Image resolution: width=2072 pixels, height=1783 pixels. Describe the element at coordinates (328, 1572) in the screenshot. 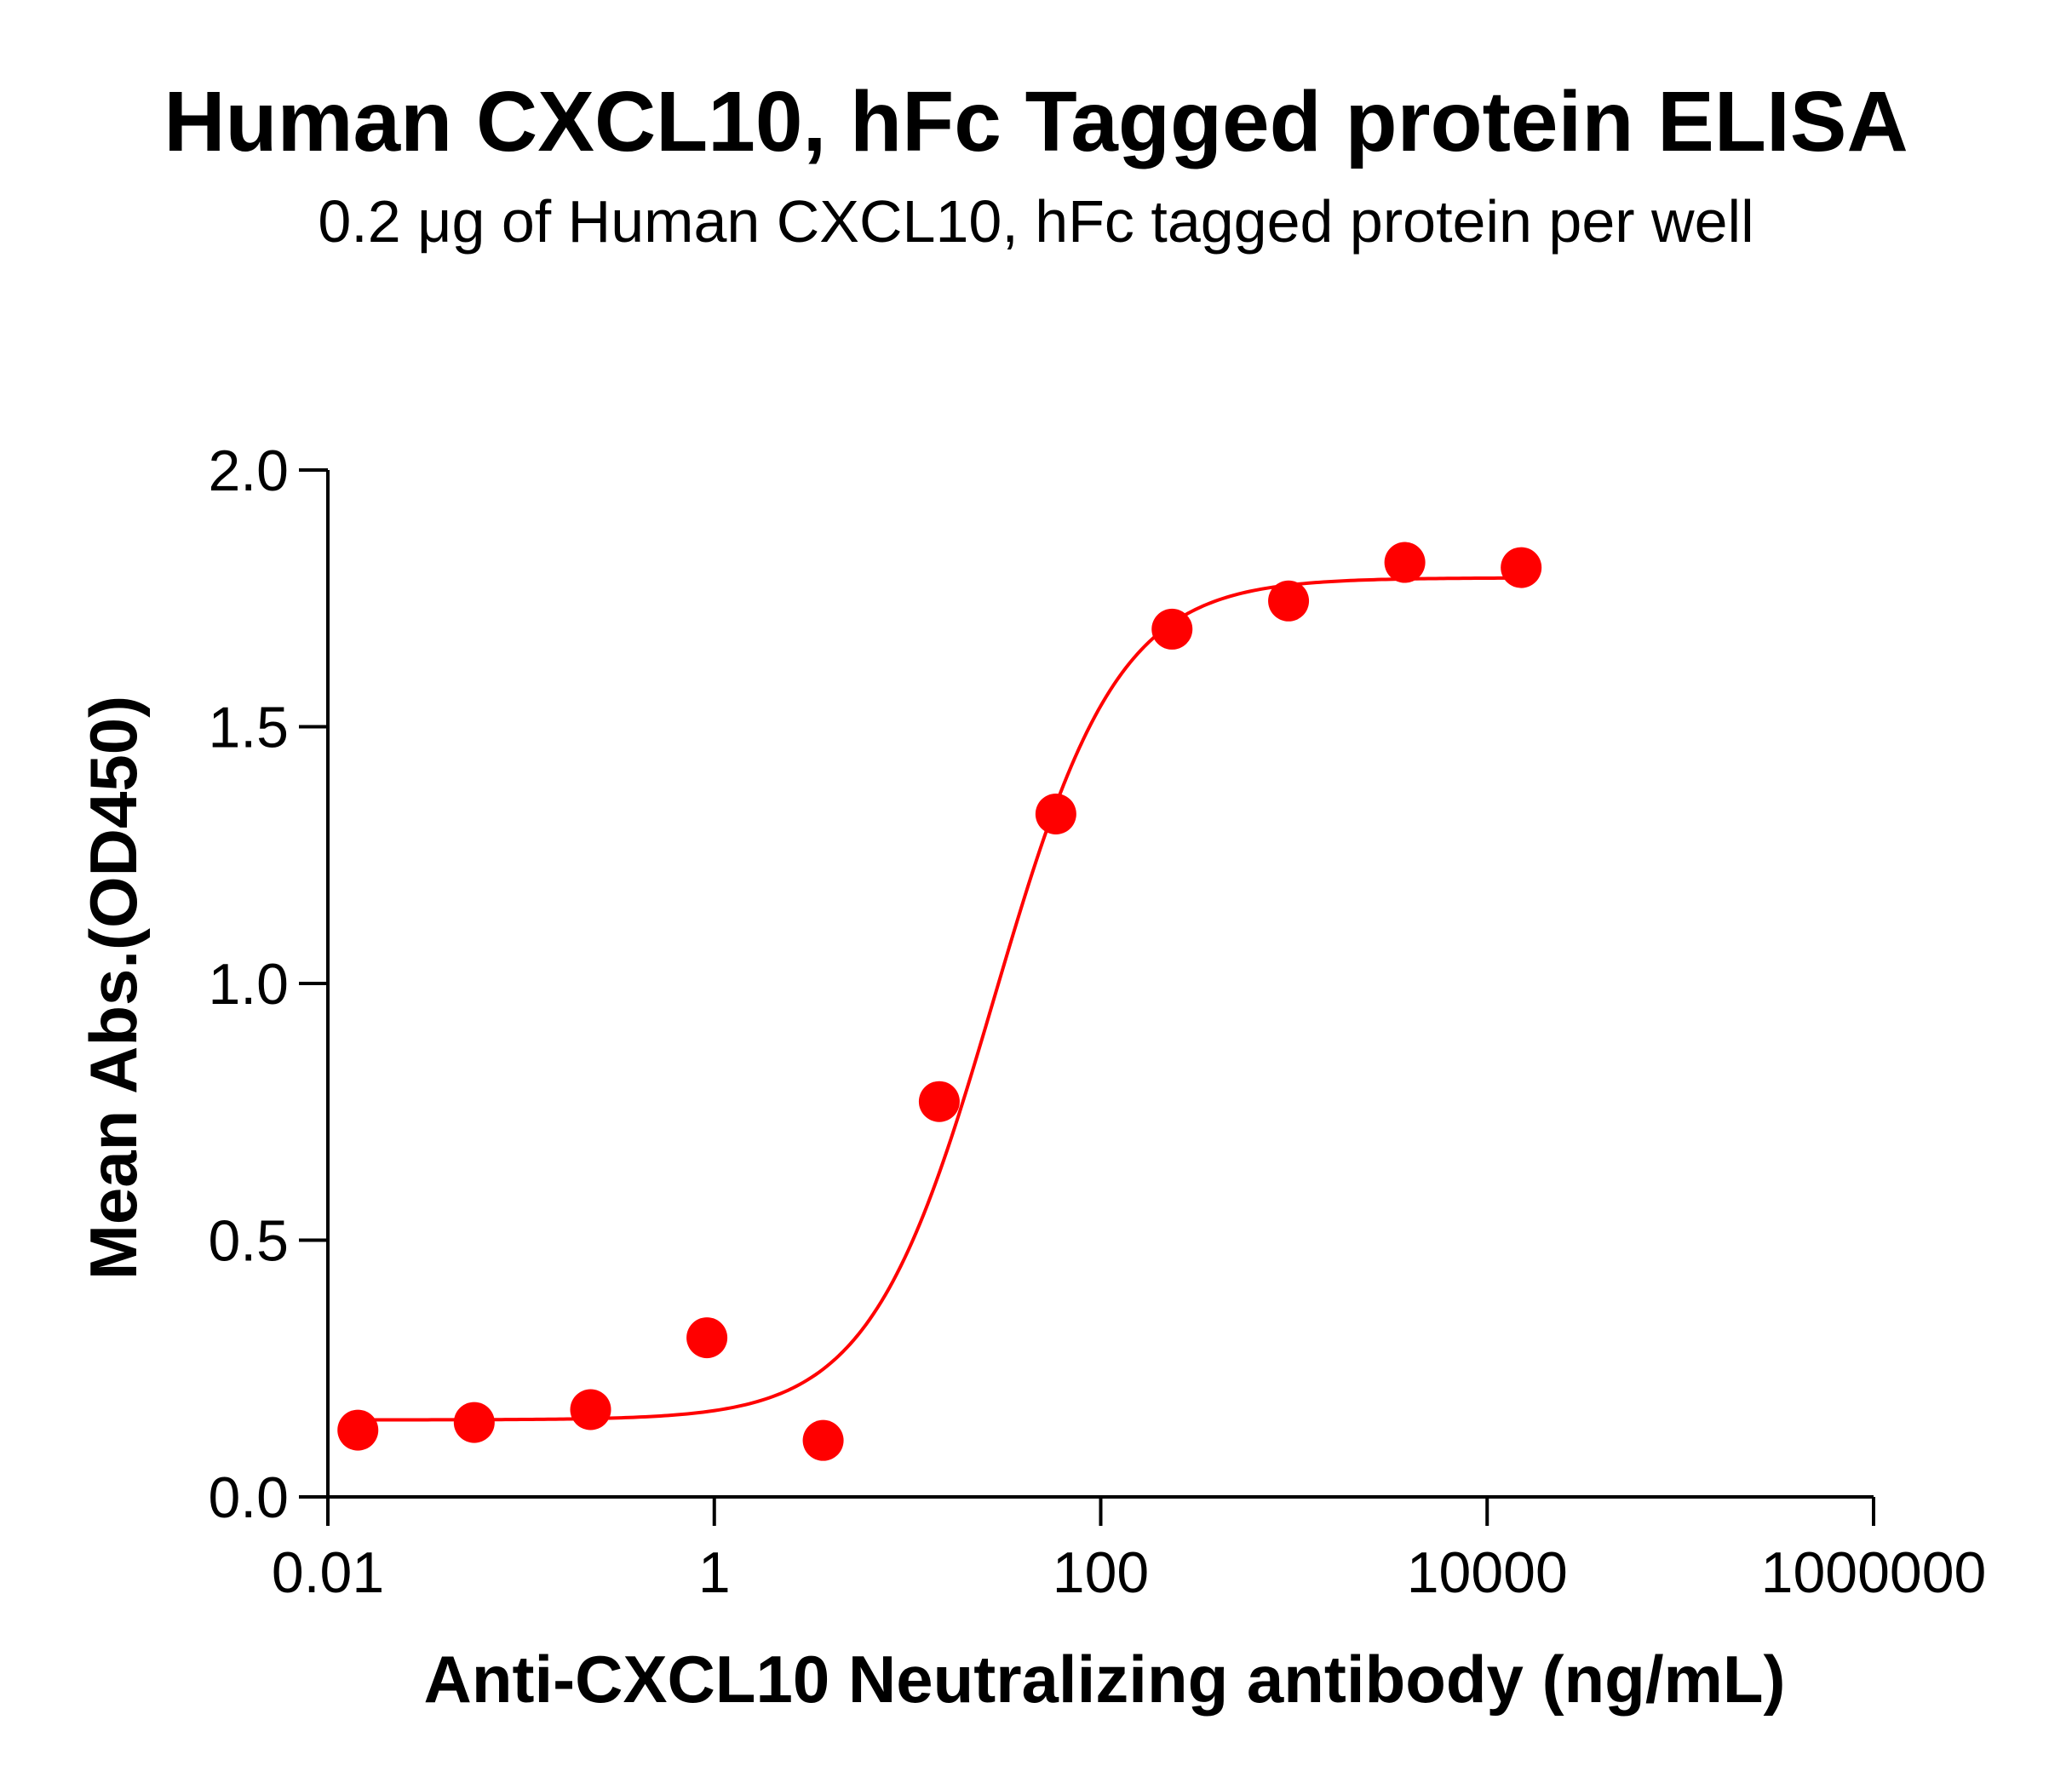

I see `x-tick-label: 0.01` at that location.